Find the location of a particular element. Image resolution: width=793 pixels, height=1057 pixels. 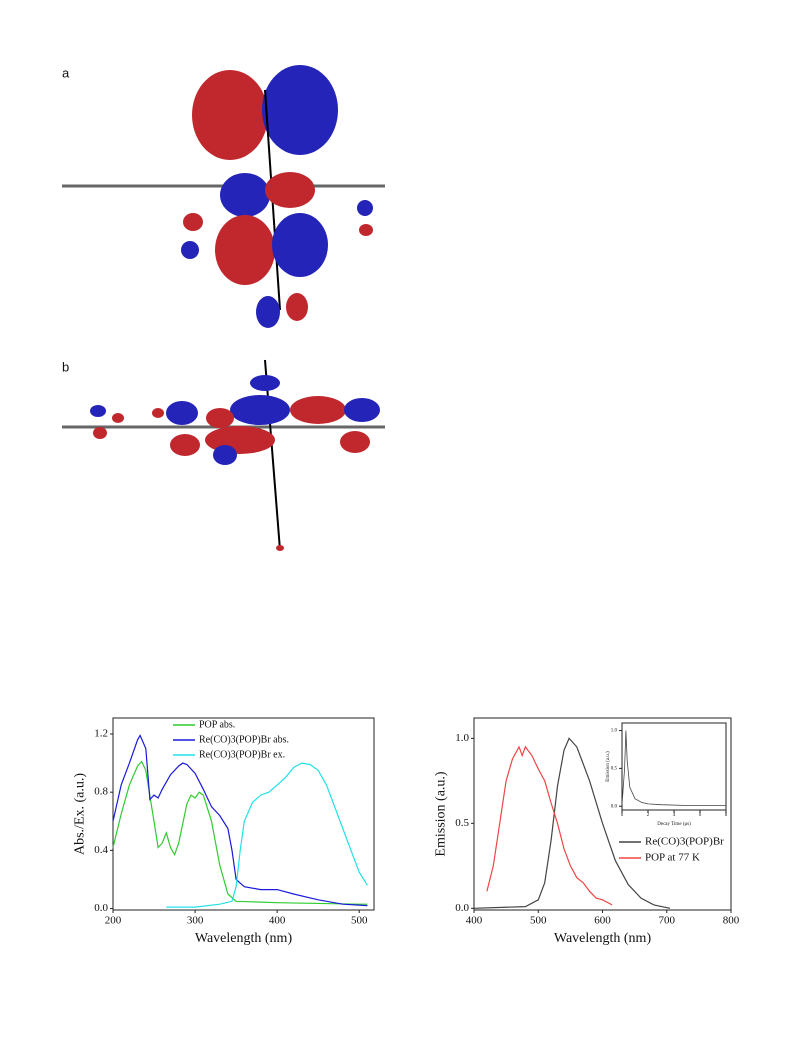

x-tick-label: 2 is located at coordinates (648, 815).